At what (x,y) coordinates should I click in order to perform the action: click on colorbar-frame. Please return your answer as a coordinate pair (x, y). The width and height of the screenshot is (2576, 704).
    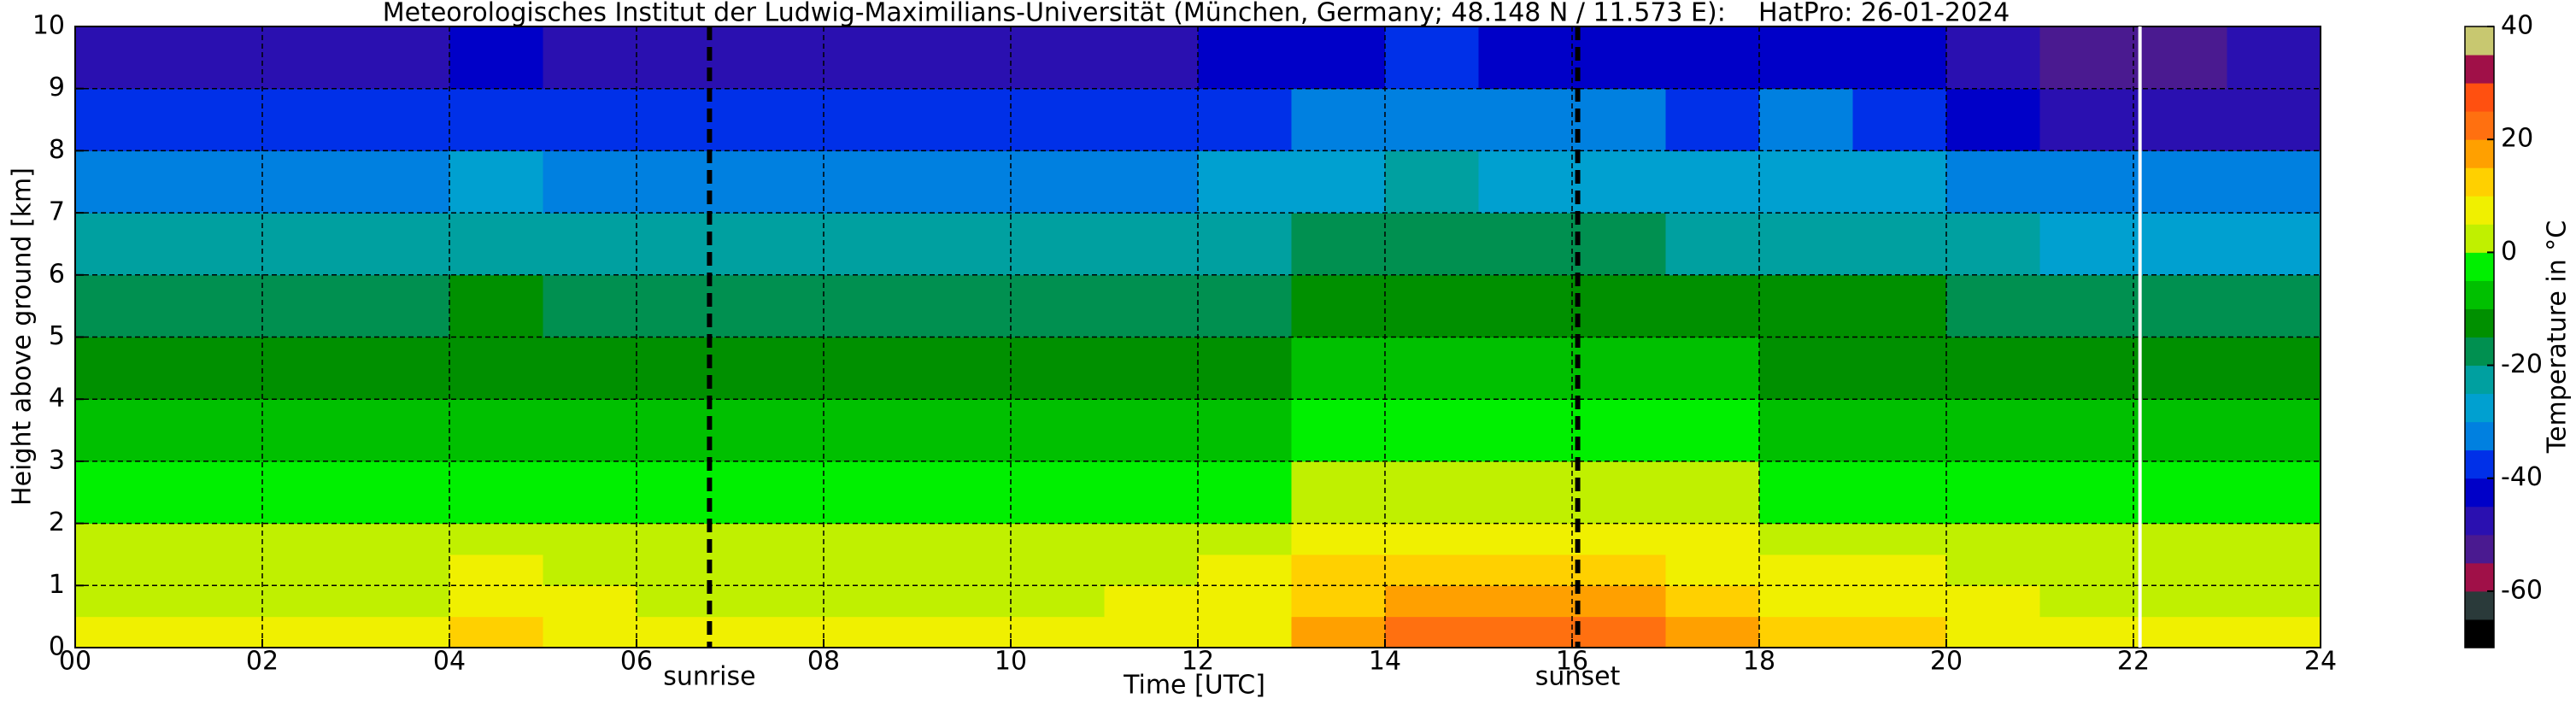
    Looking at the image, I should click on (2479, 337).